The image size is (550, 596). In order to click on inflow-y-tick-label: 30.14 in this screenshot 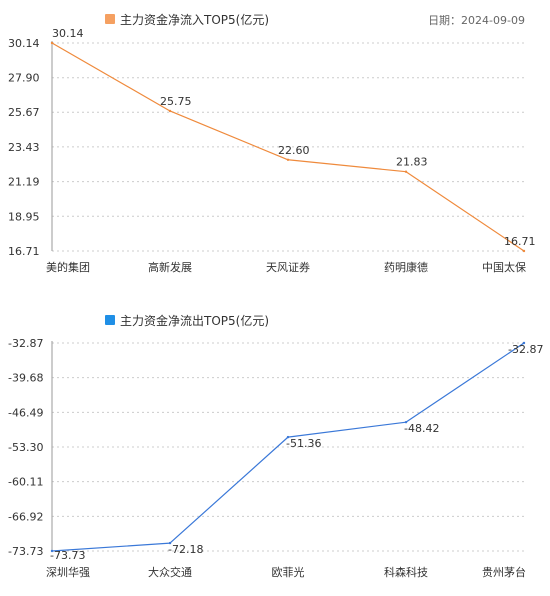, I will do `click(24, 43)`.